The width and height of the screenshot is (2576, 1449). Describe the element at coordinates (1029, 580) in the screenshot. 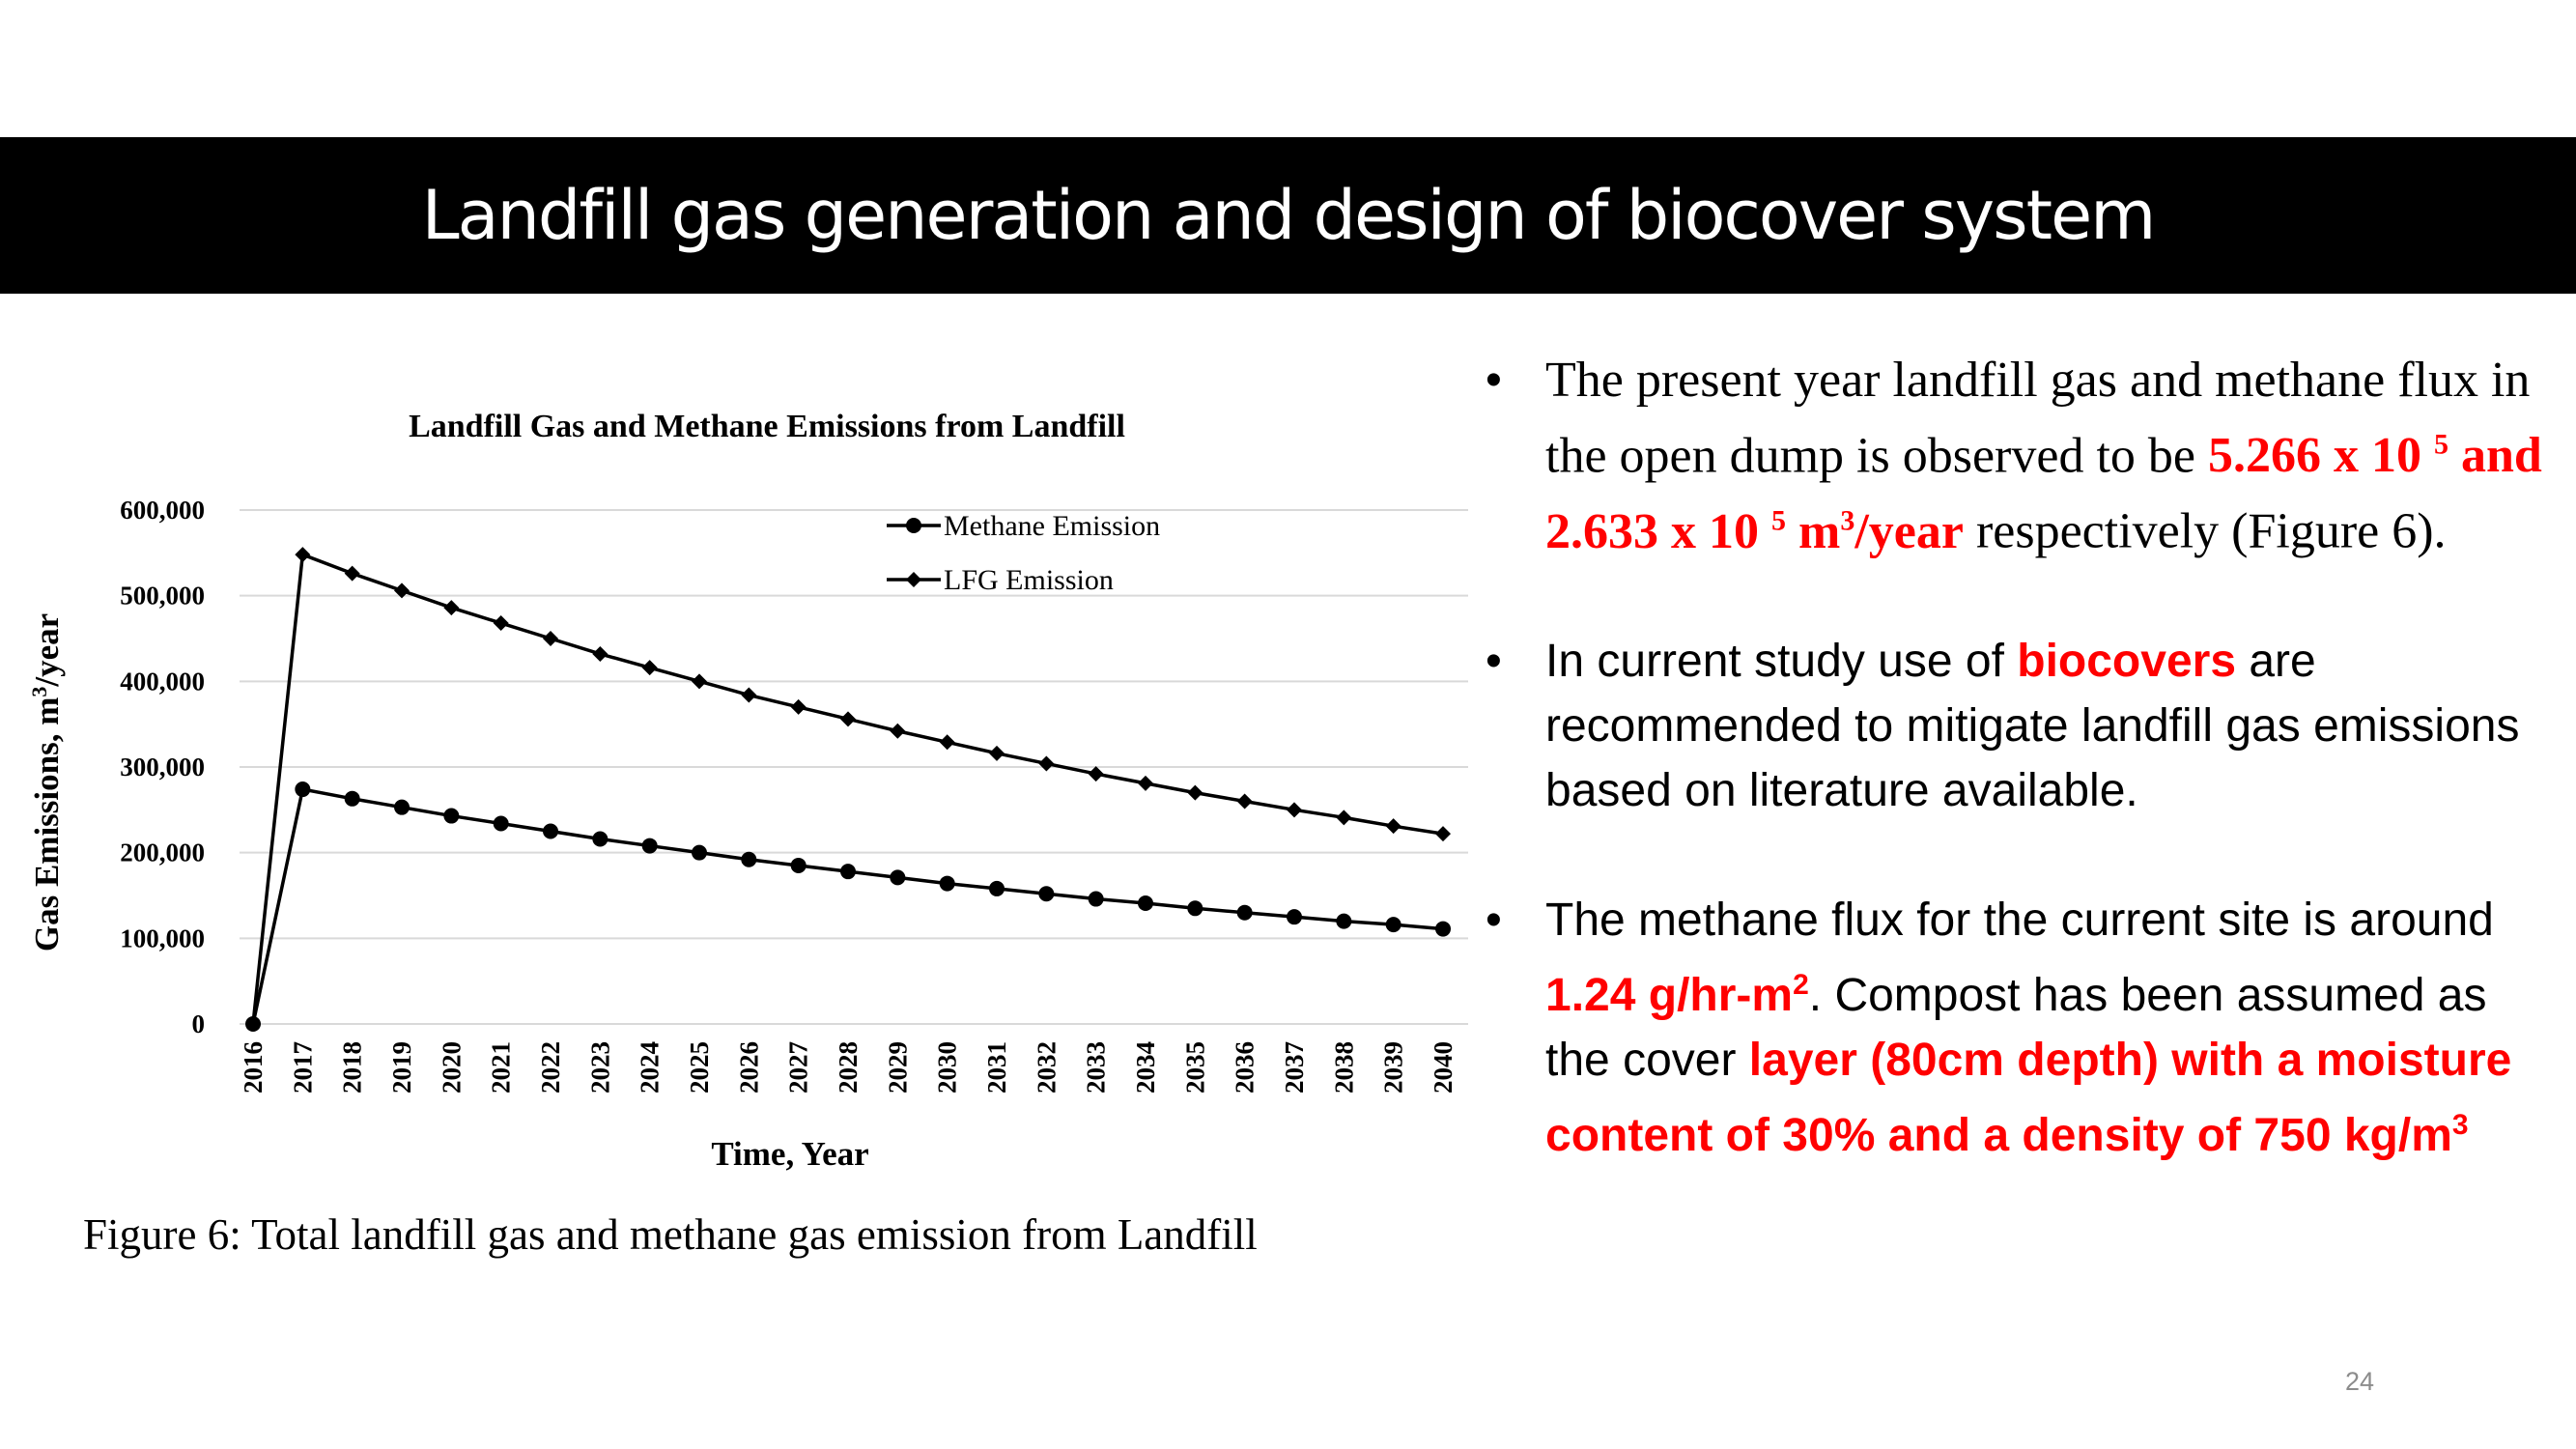

I see `legend-label: LFG Emission` at that location.